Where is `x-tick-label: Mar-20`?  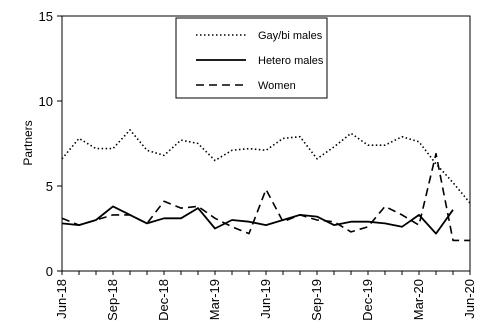 x-tick-label: Mar-20 is located at coordinates (418, 299).